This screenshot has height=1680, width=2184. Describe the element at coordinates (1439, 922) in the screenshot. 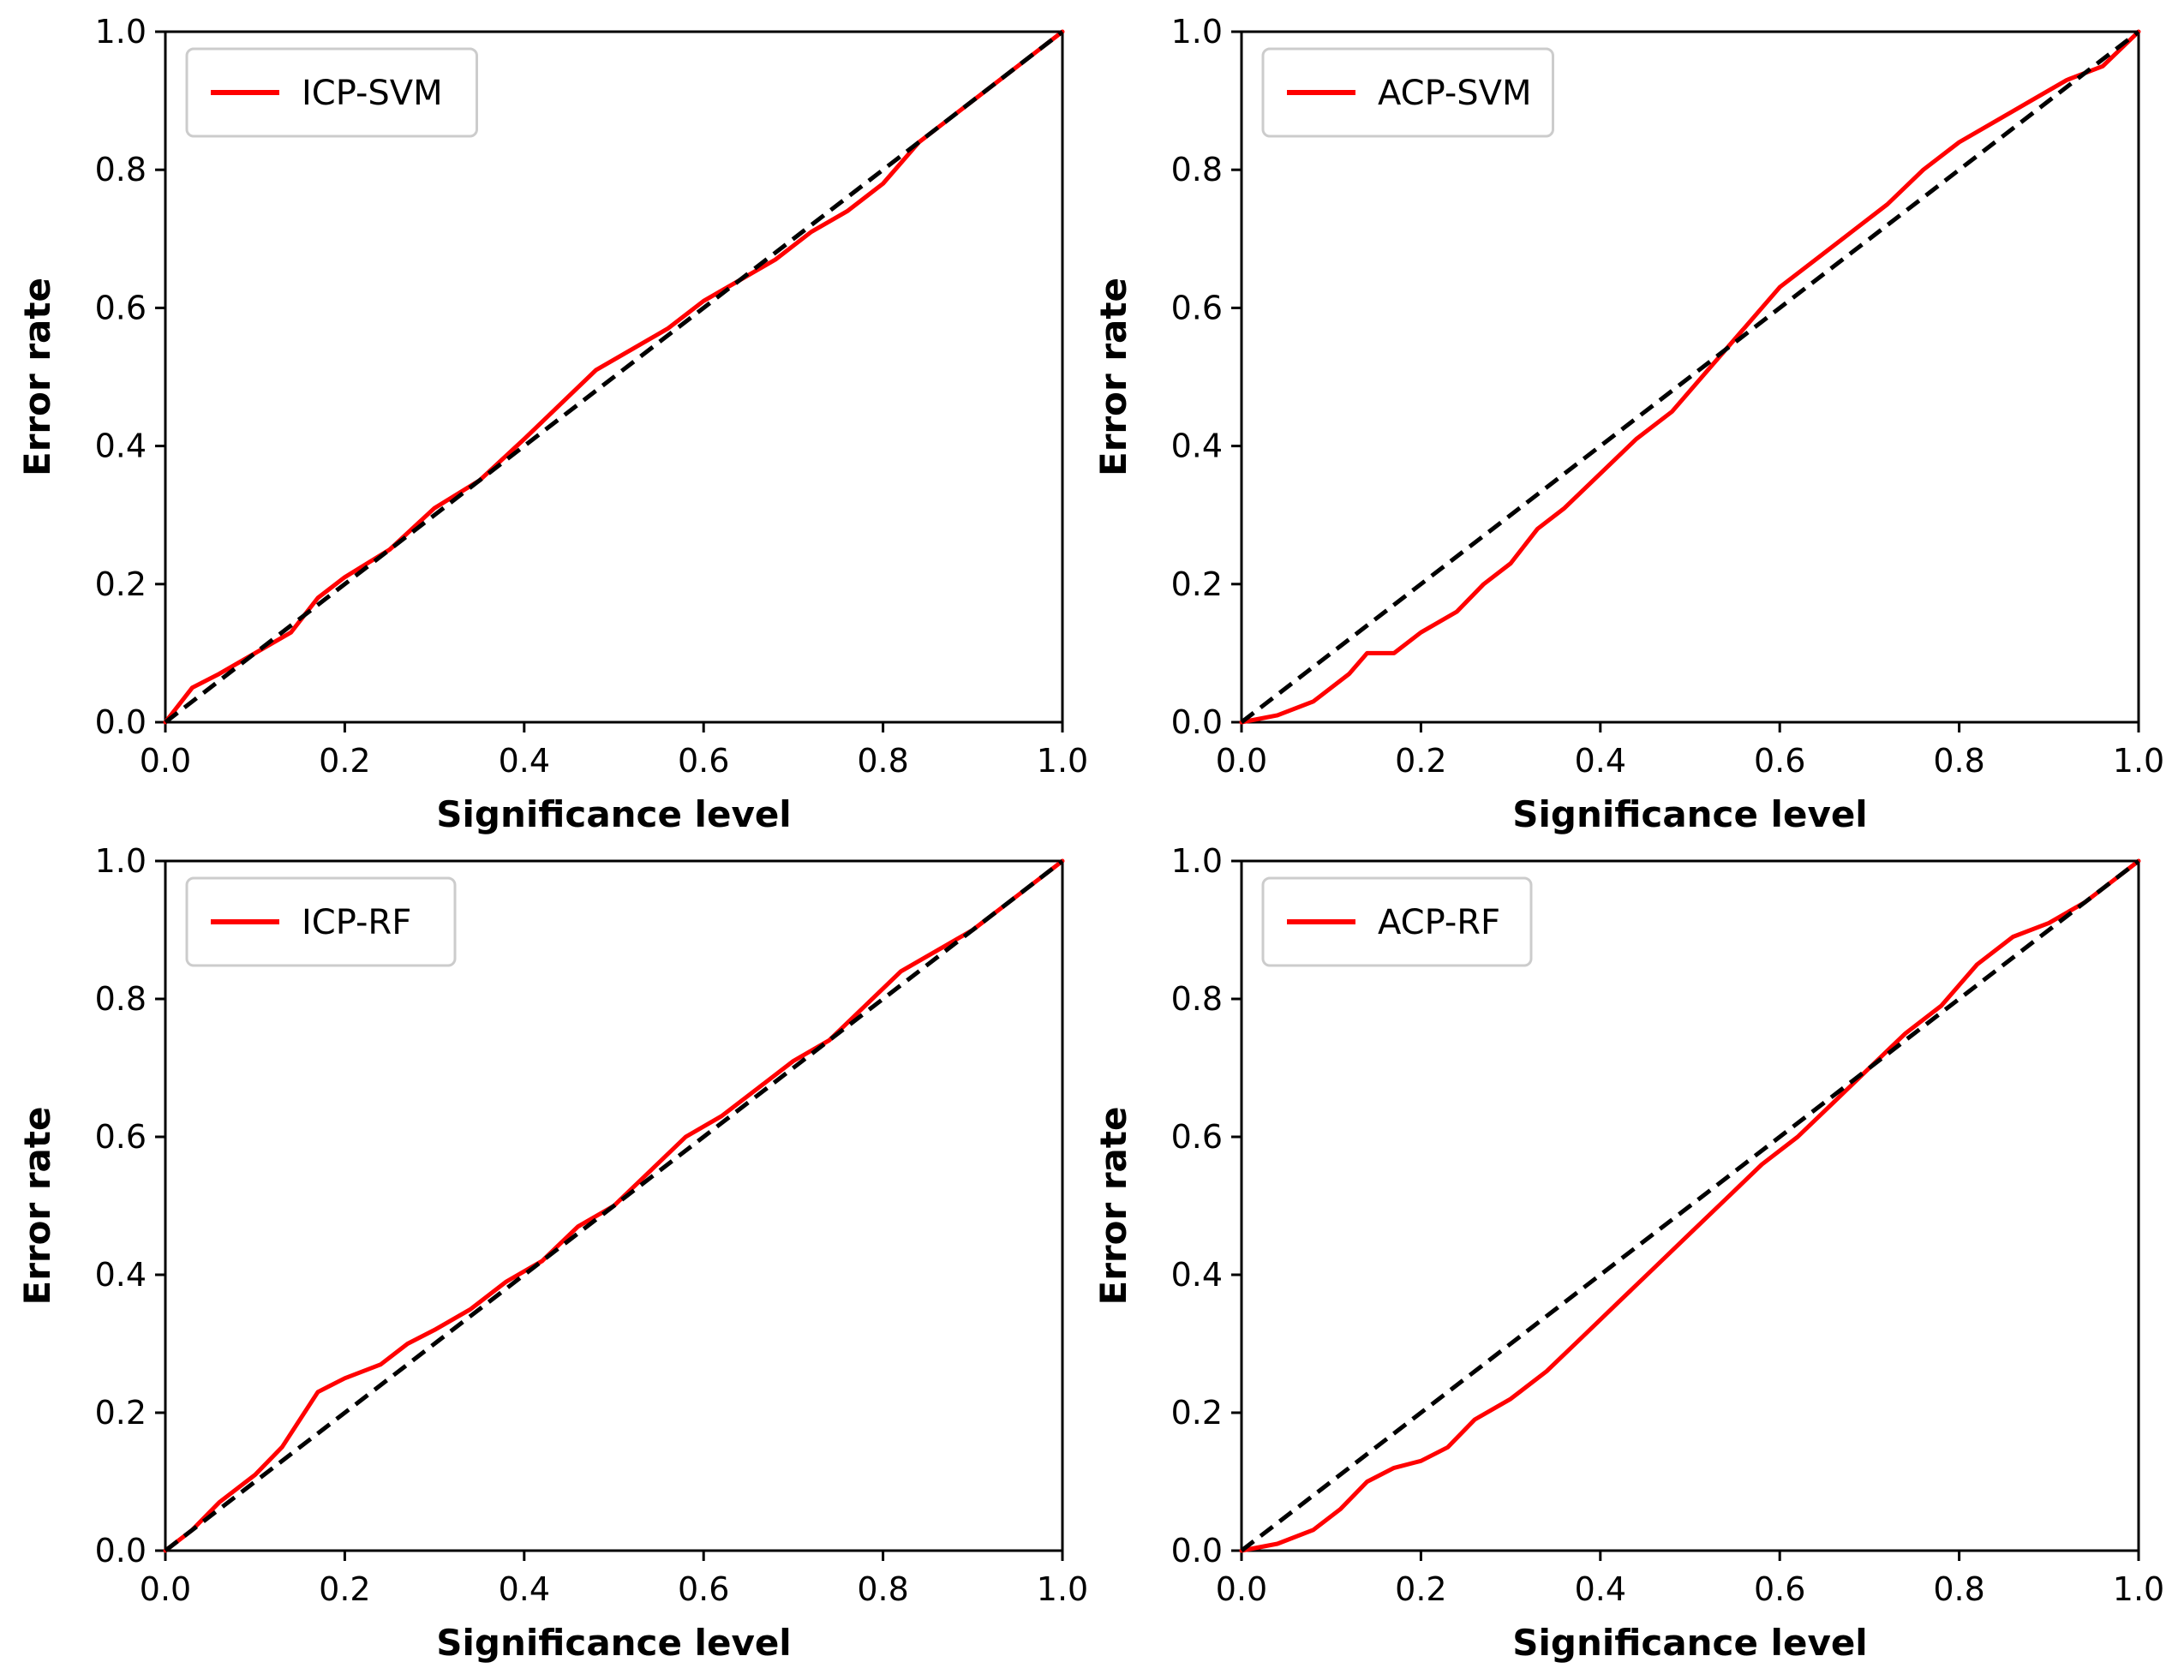

I see `legend-label: ACP-RF` at that location.